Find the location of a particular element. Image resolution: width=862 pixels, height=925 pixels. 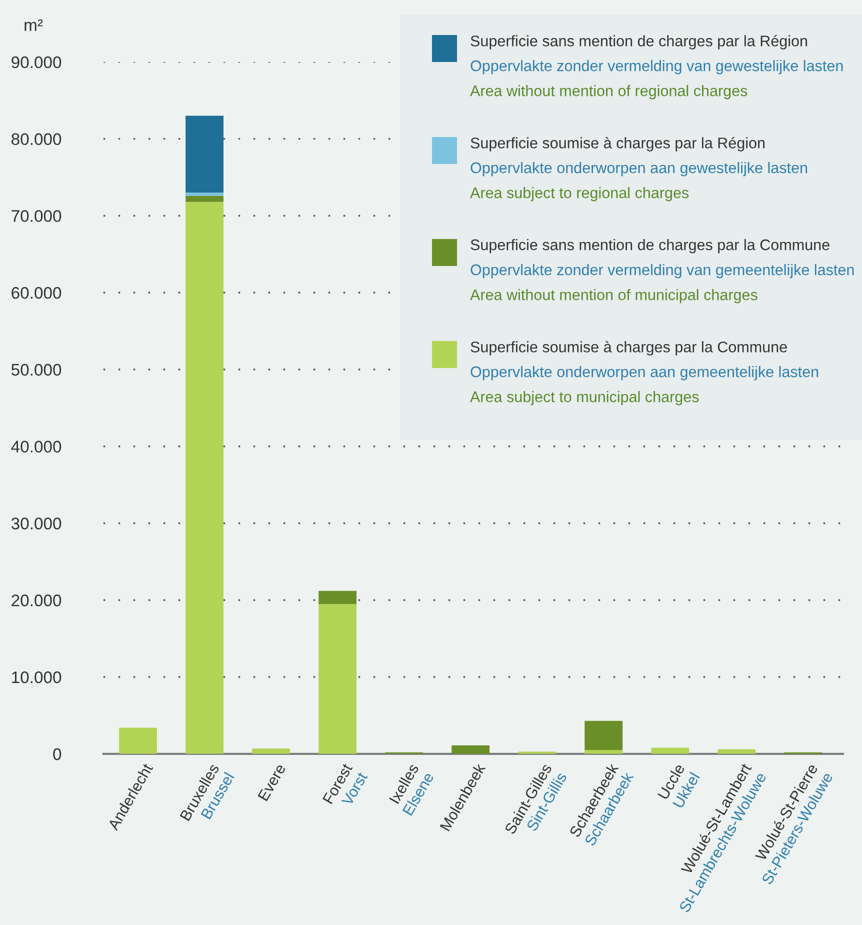

y-tick-label: 70.000 is located at coordinates (37, 216).